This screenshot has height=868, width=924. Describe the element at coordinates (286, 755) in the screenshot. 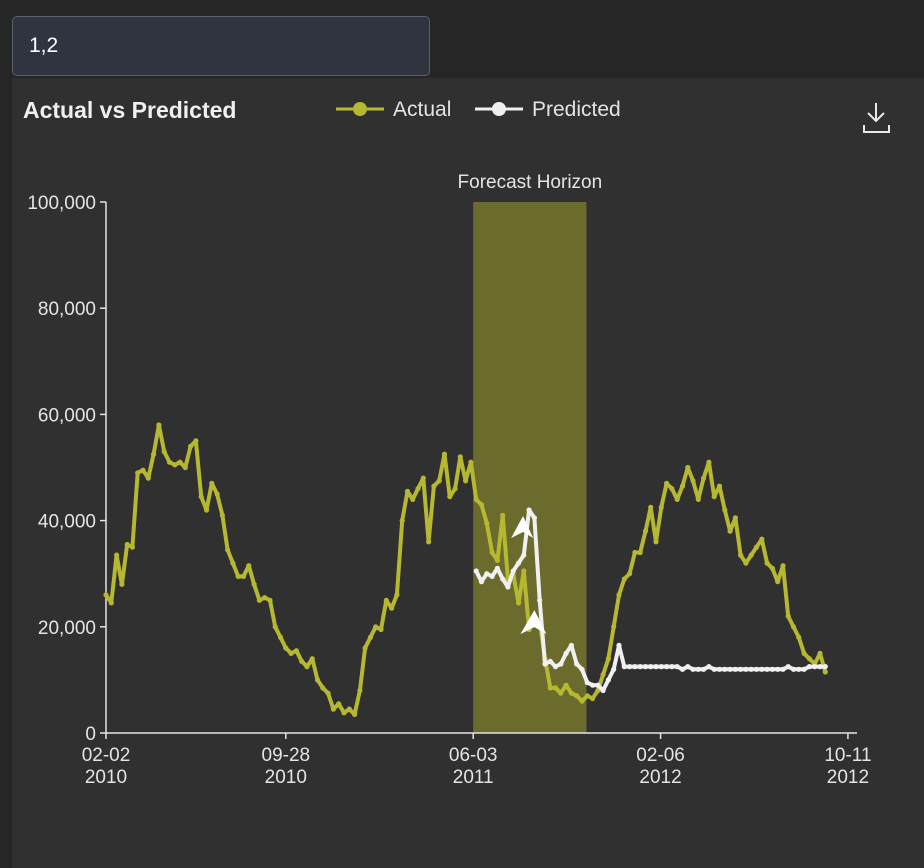

I see `x-tick-label: 09-28` at that location.